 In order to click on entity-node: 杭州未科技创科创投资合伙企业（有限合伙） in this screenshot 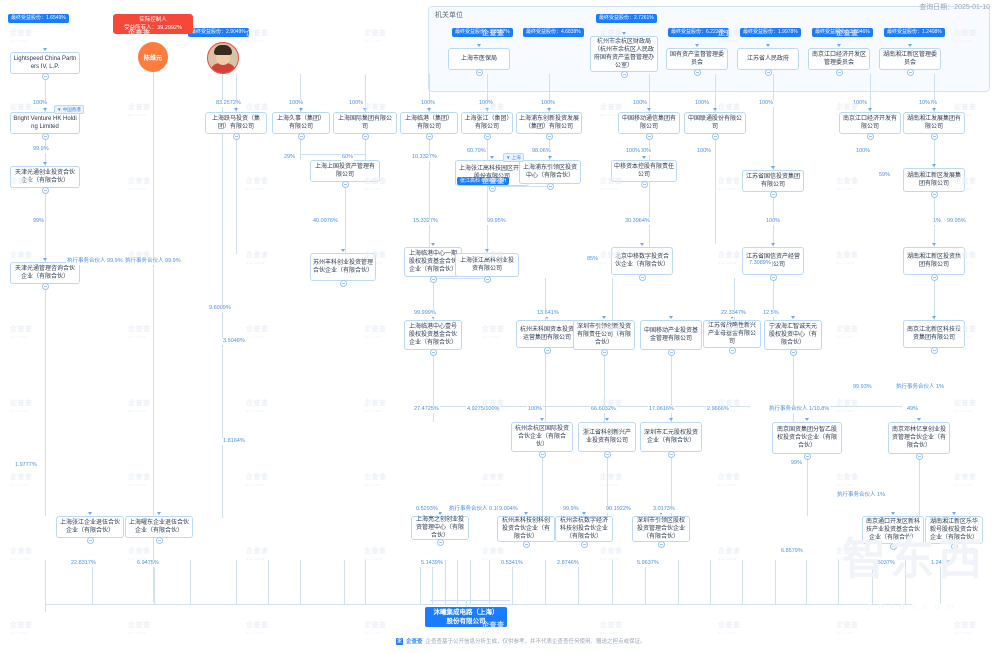, I will do `click(526, 529)`.